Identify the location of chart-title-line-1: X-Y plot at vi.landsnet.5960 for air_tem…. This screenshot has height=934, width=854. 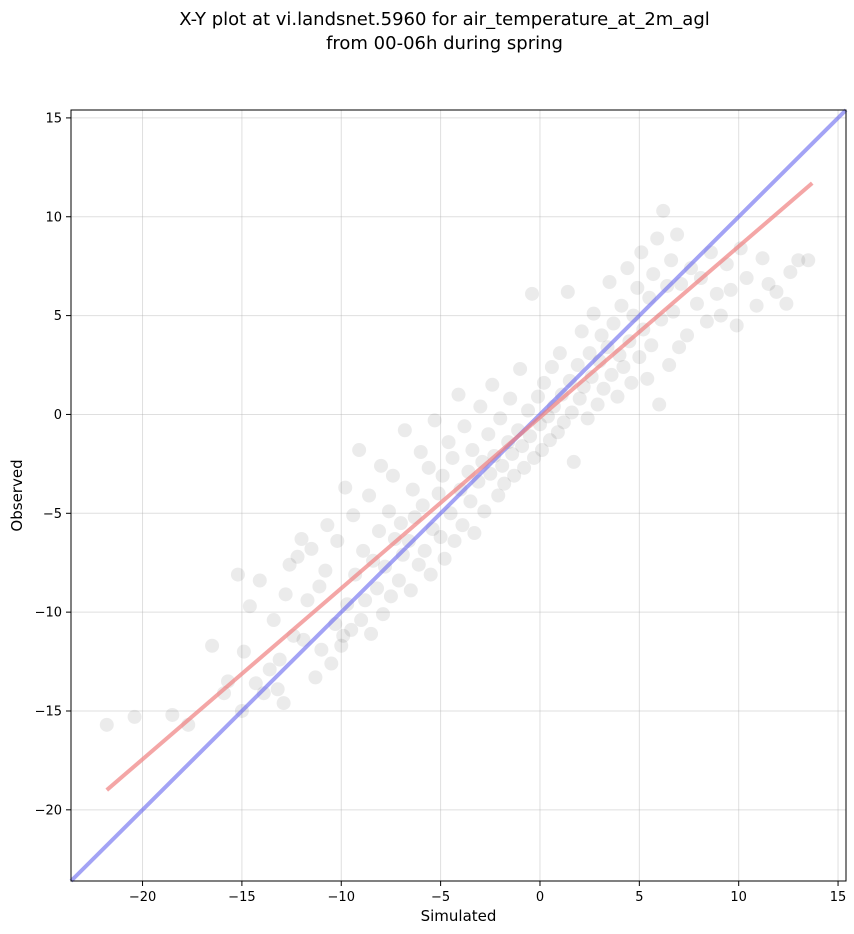
(444, 19).